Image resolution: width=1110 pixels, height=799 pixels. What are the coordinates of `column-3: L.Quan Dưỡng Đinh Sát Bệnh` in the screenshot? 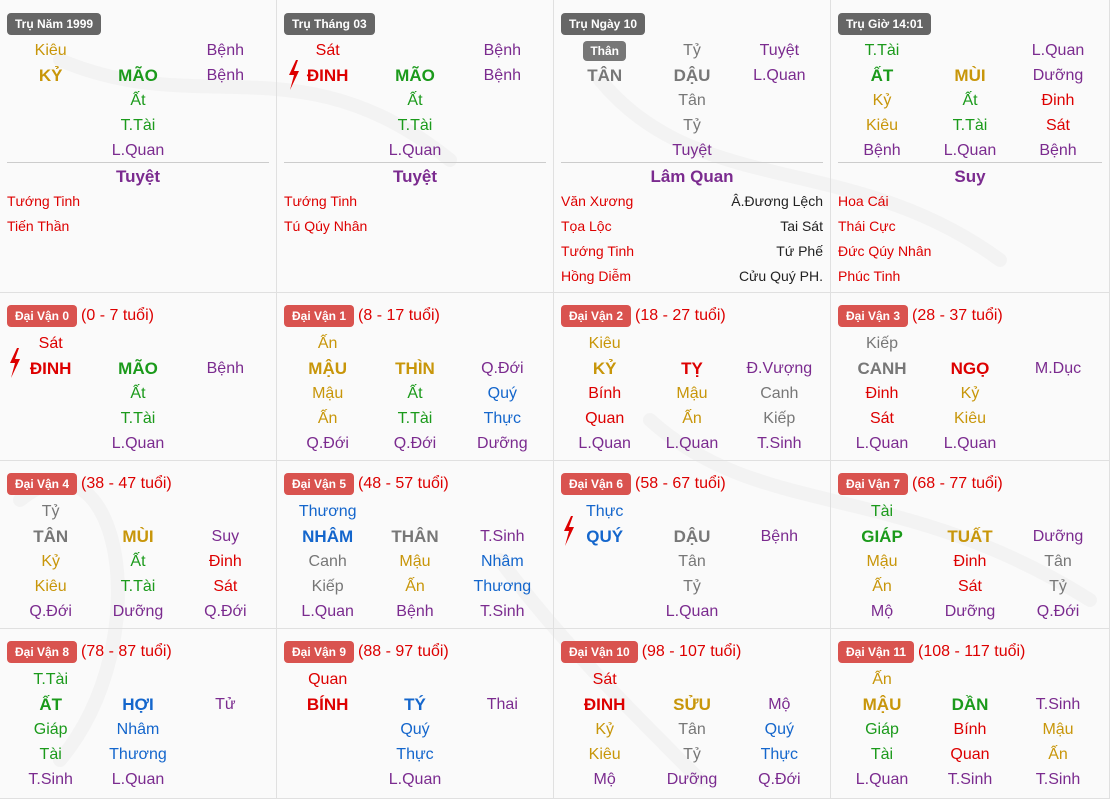 It's located at (1058, 100).